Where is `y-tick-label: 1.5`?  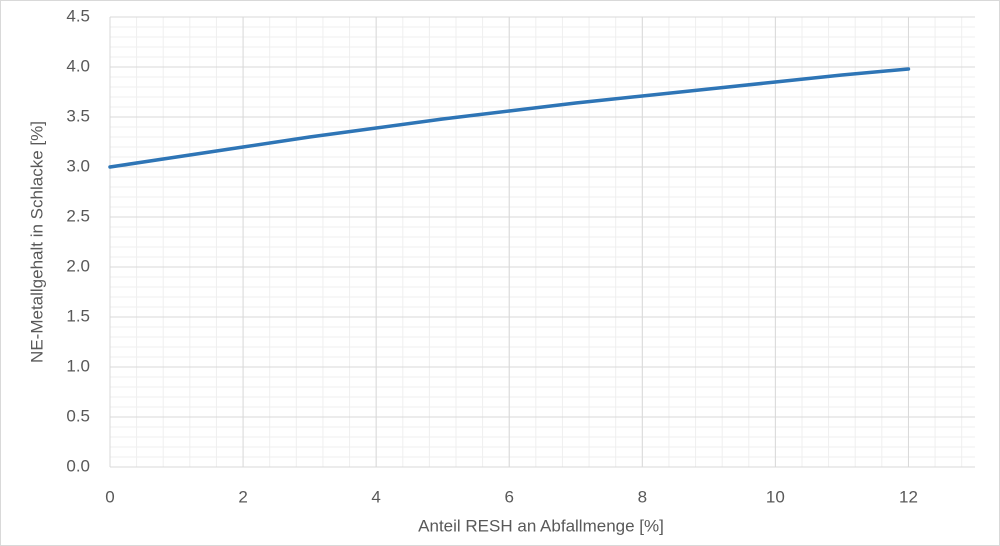
y-tick-label: 1.5 is located at coordinates (78, 315).